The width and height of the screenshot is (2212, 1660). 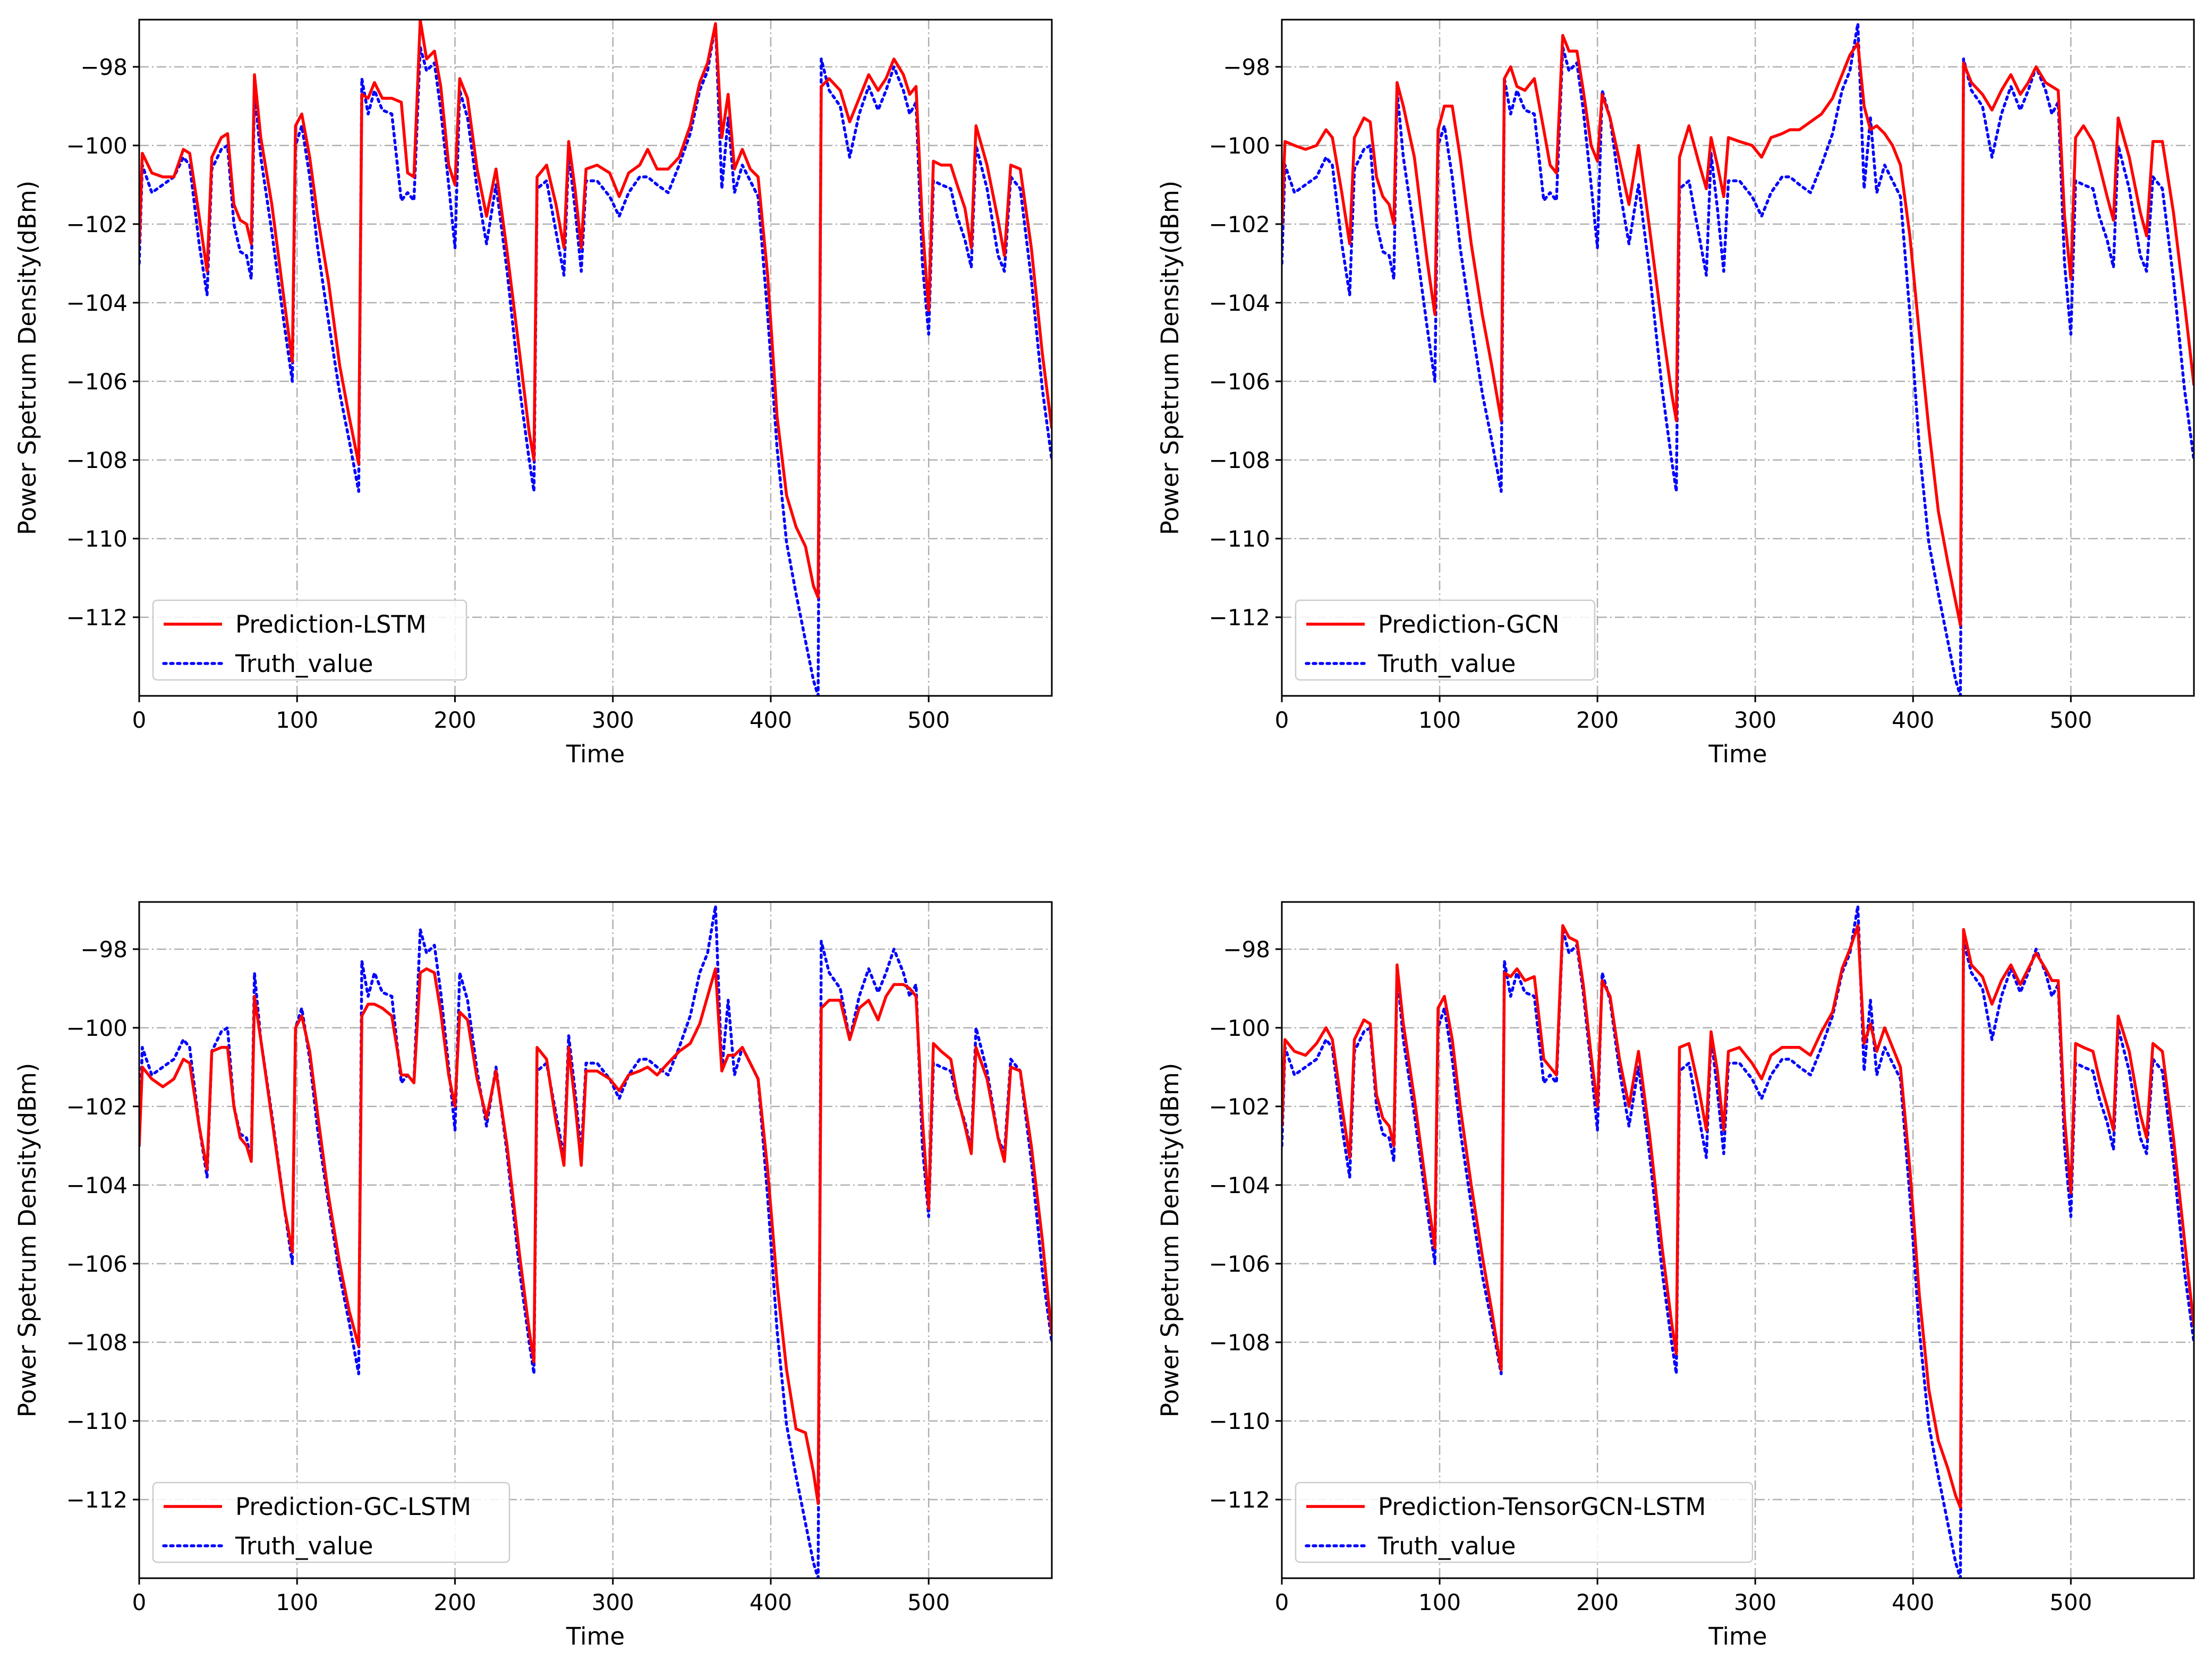 I want to click on legend-label: Prediction-TensorGCN-LSTM, so click(x=1542, y=1507).